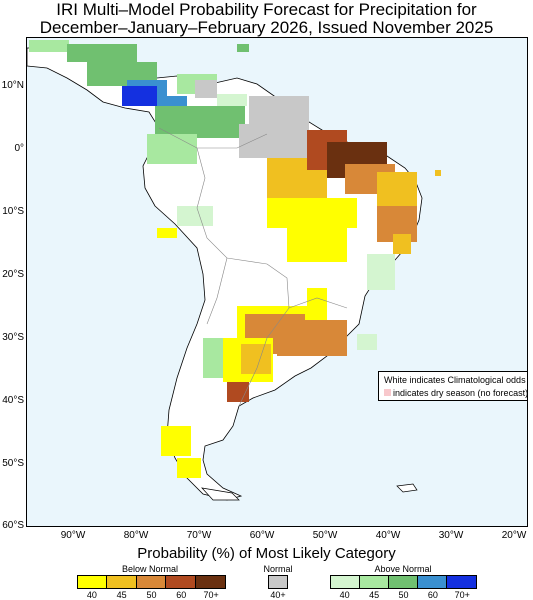 This screenshot has width=533, height=600. Describe the element at coordinates (199, 535) in the screenshot. I see `lon-label-70w: 70°W` at that location.